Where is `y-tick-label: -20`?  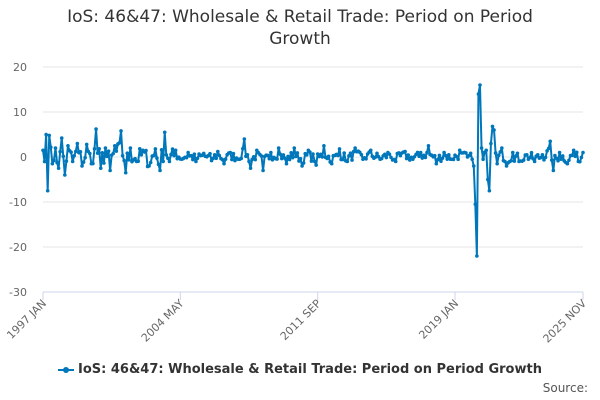
y-tick-label: -20 is located at coordinates (18, 247).